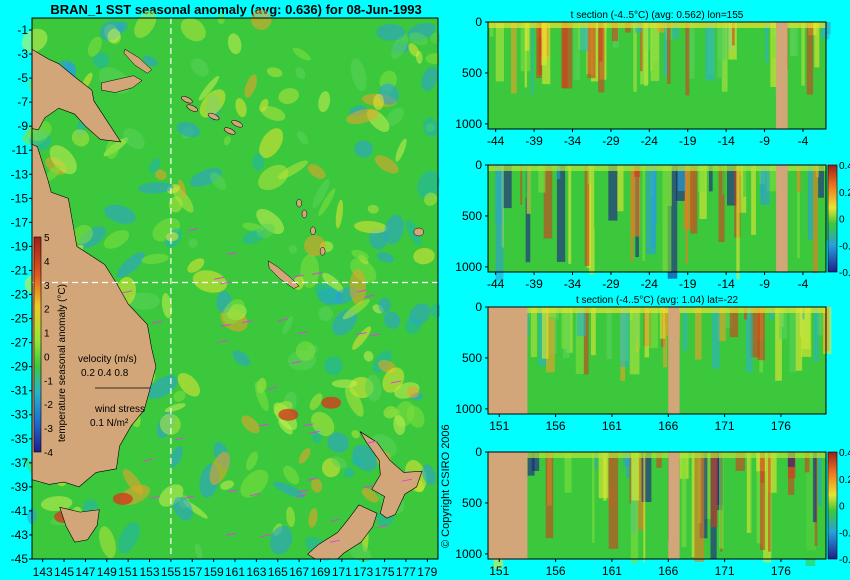  Describe the element at coordinates (725, 571) in the screenshot. I see `section-x-tick-label: 171` at that location.